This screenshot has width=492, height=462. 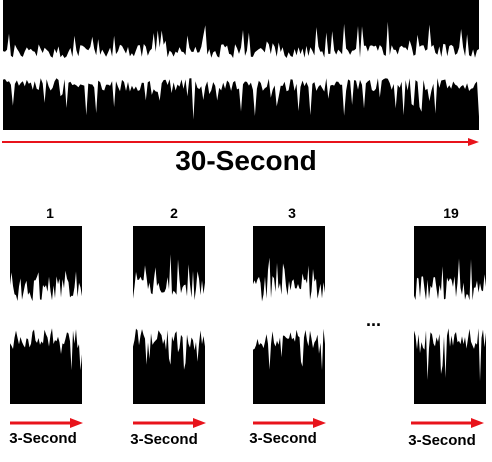 I want to click on segment-label-19: 3-Second, so click(x=442, y=440).